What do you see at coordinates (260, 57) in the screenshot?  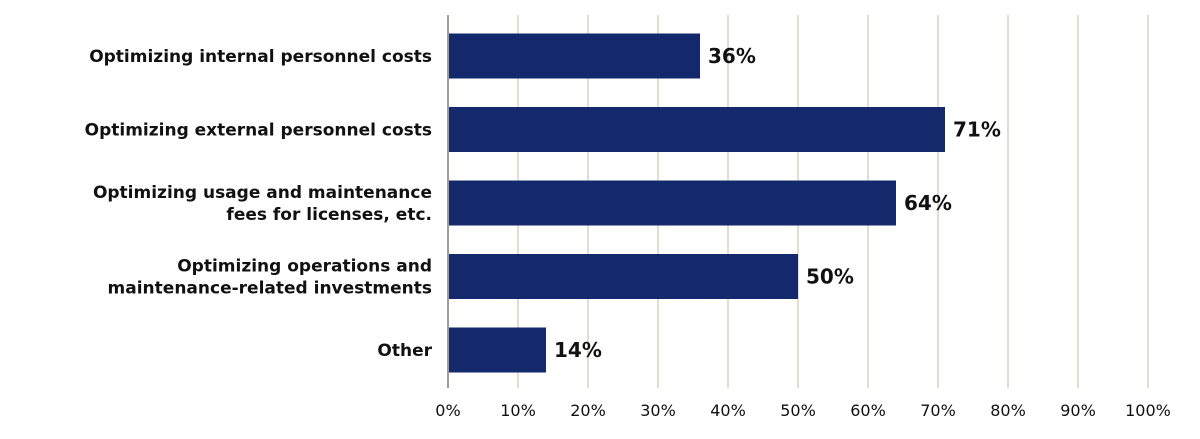 I see `category-label: Optimizing internal personnel costs` at bounding box center [260, 57].